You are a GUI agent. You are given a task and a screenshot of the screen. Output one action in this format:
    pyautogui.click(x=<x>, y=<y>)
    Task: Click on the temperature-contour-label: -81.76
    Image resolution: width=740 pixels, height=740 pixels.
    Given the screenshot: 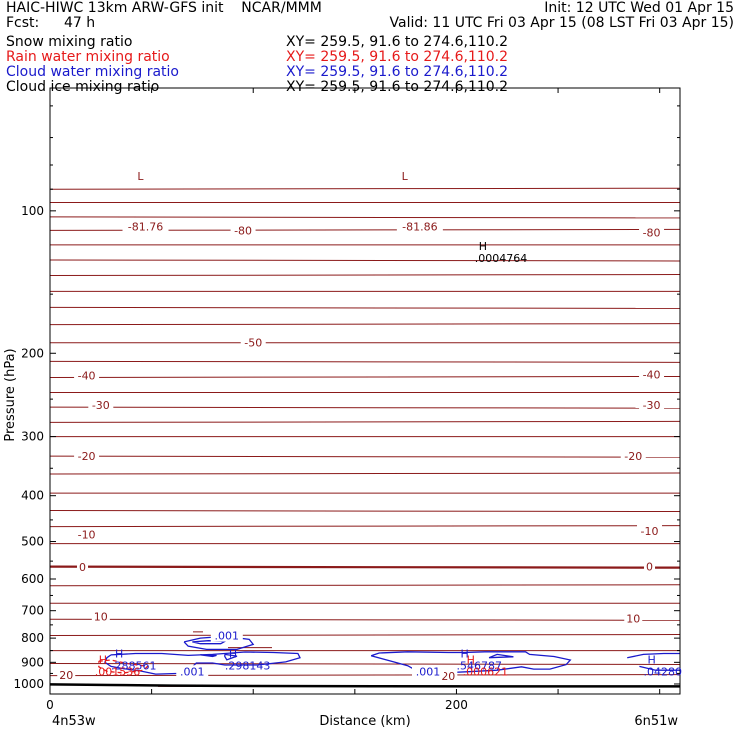 What is the action you would take?
    pyautogui.click(x=145, y=227)
    